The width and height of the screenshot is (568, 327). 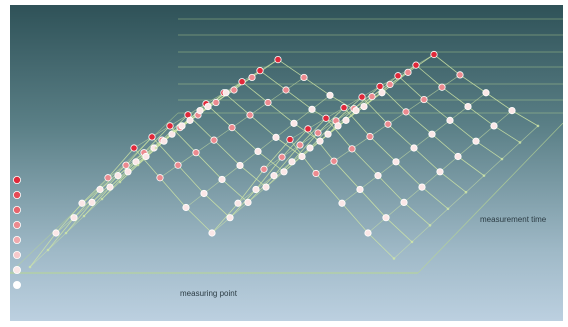 What do you see at coordinates (490, 198) in the screenshot?
I see `base-depth-line` at bounding box center [490, 198].